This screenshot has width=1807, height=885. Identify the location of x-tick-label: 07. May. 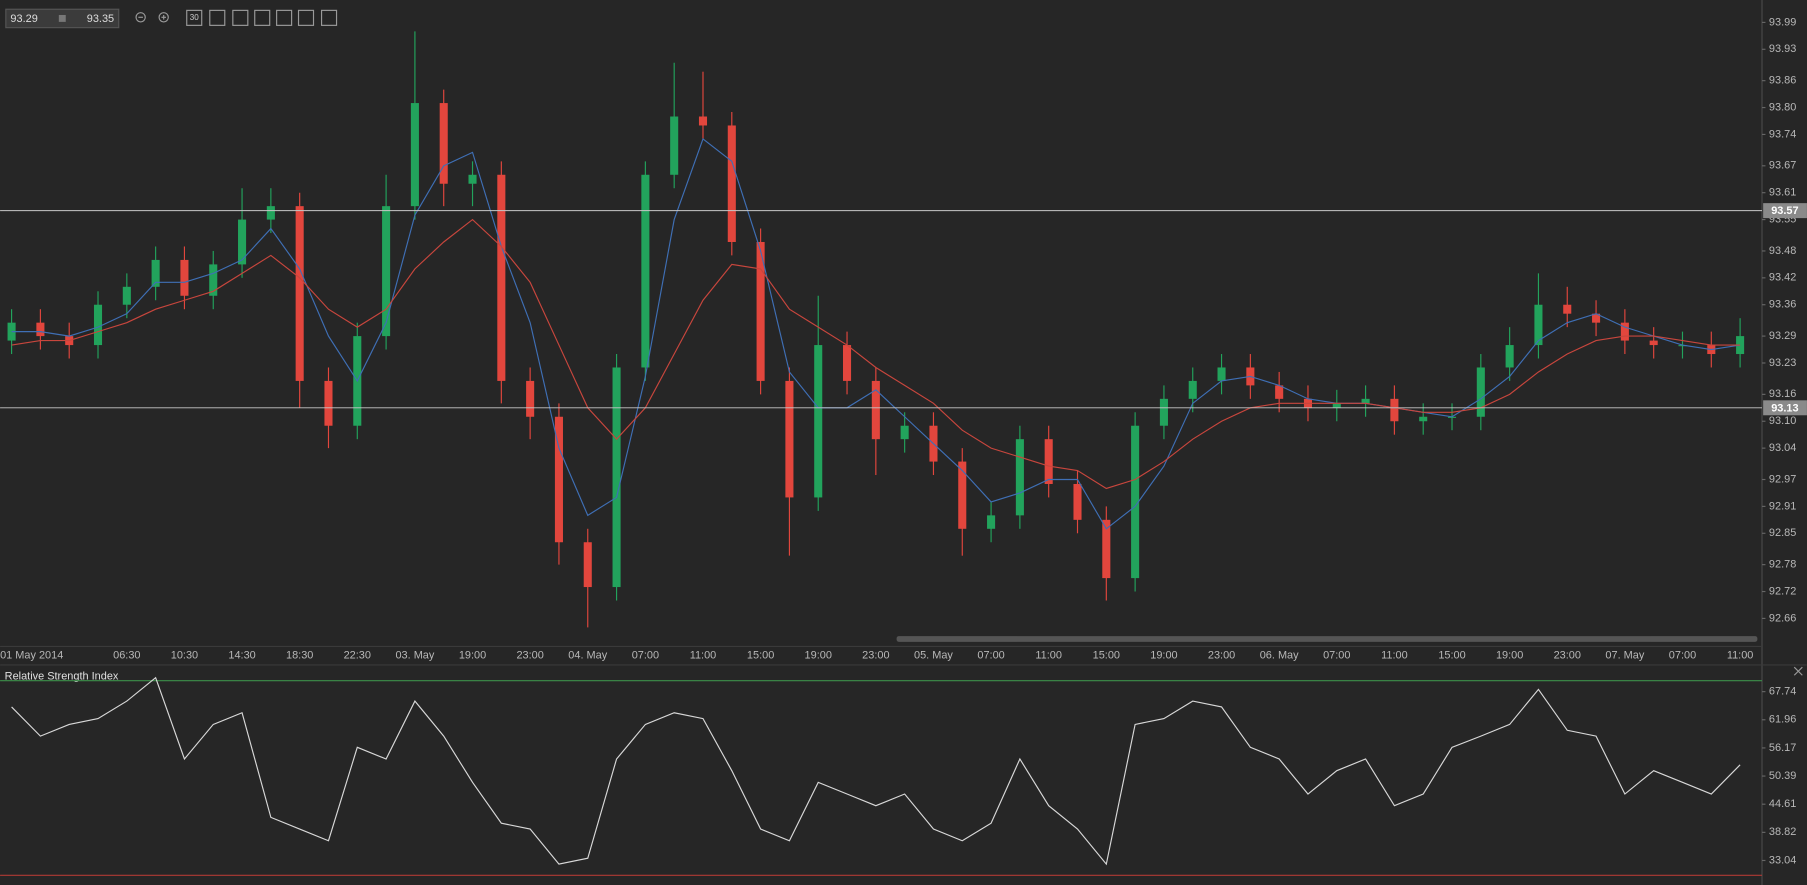
(1624, 656).